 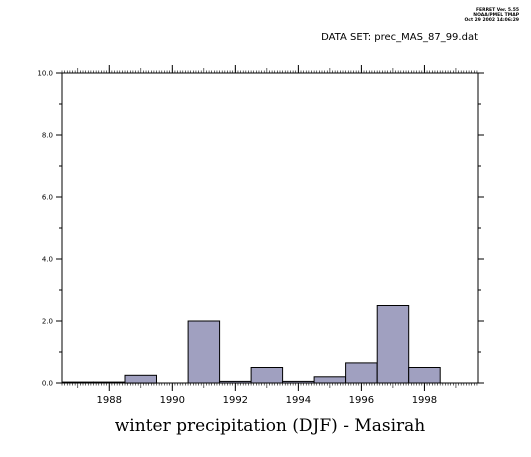 I want to click on x-axis-label: winter precipitation (DJF) - Masirah, so click(x=270, y=426).